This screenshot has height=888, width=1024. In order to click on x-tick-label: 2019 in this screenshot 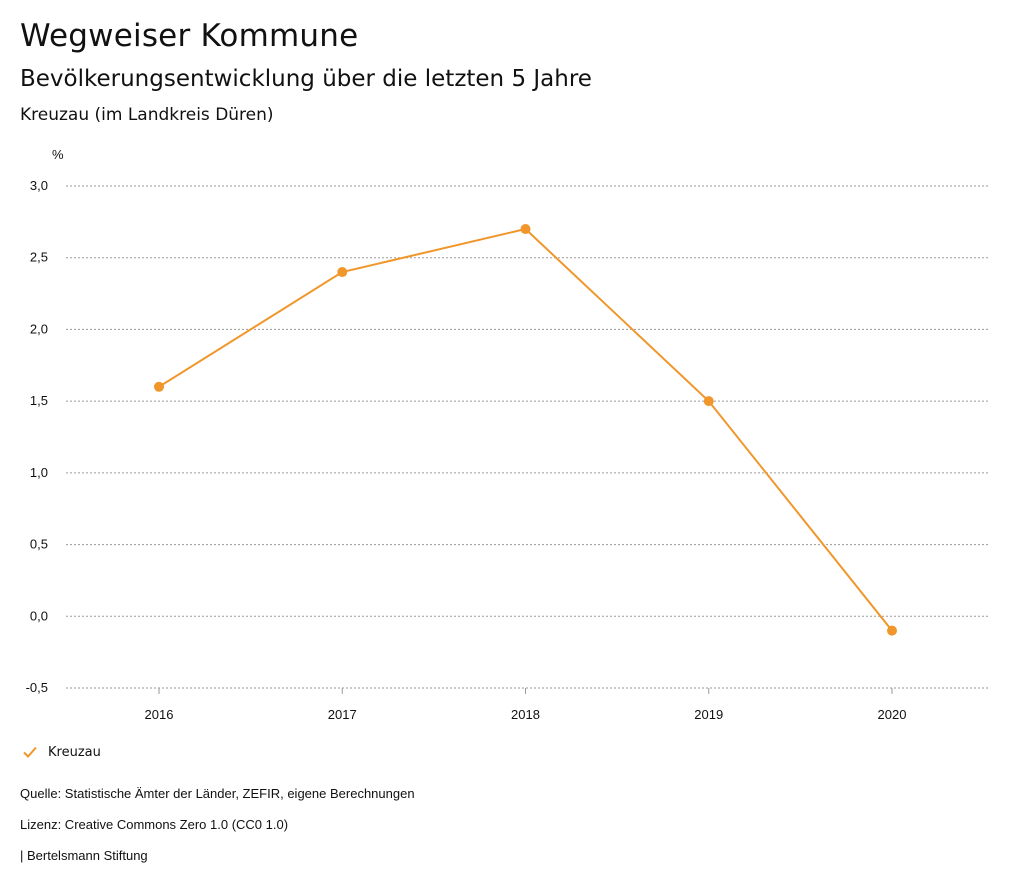, I will do `click(708, 714)`.